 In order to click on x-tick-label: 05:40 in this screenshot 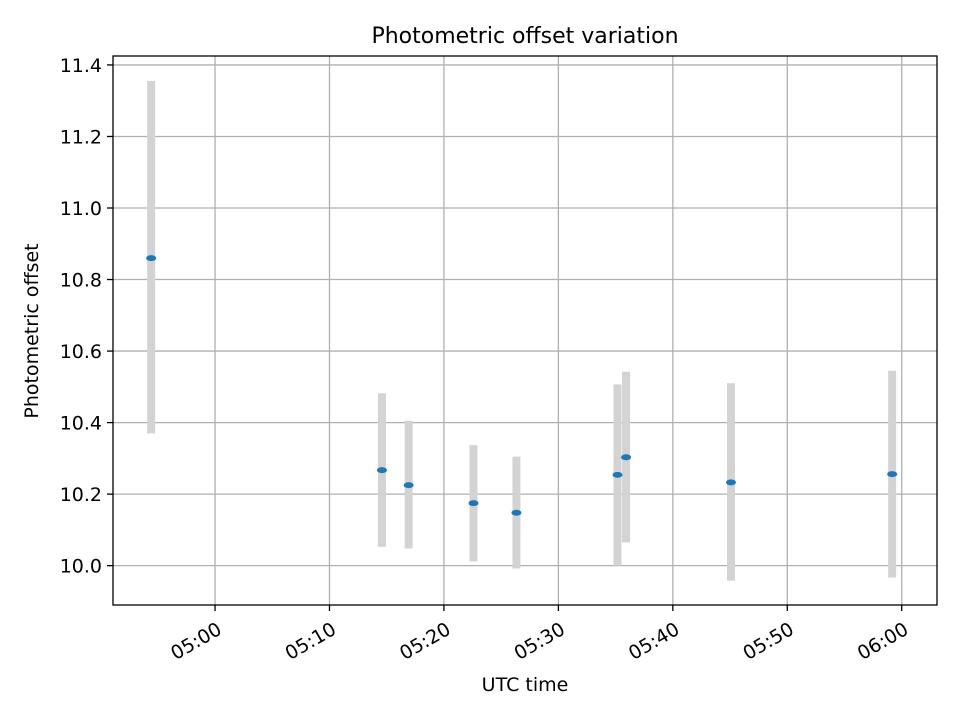, I will do `click(654, 641)`.